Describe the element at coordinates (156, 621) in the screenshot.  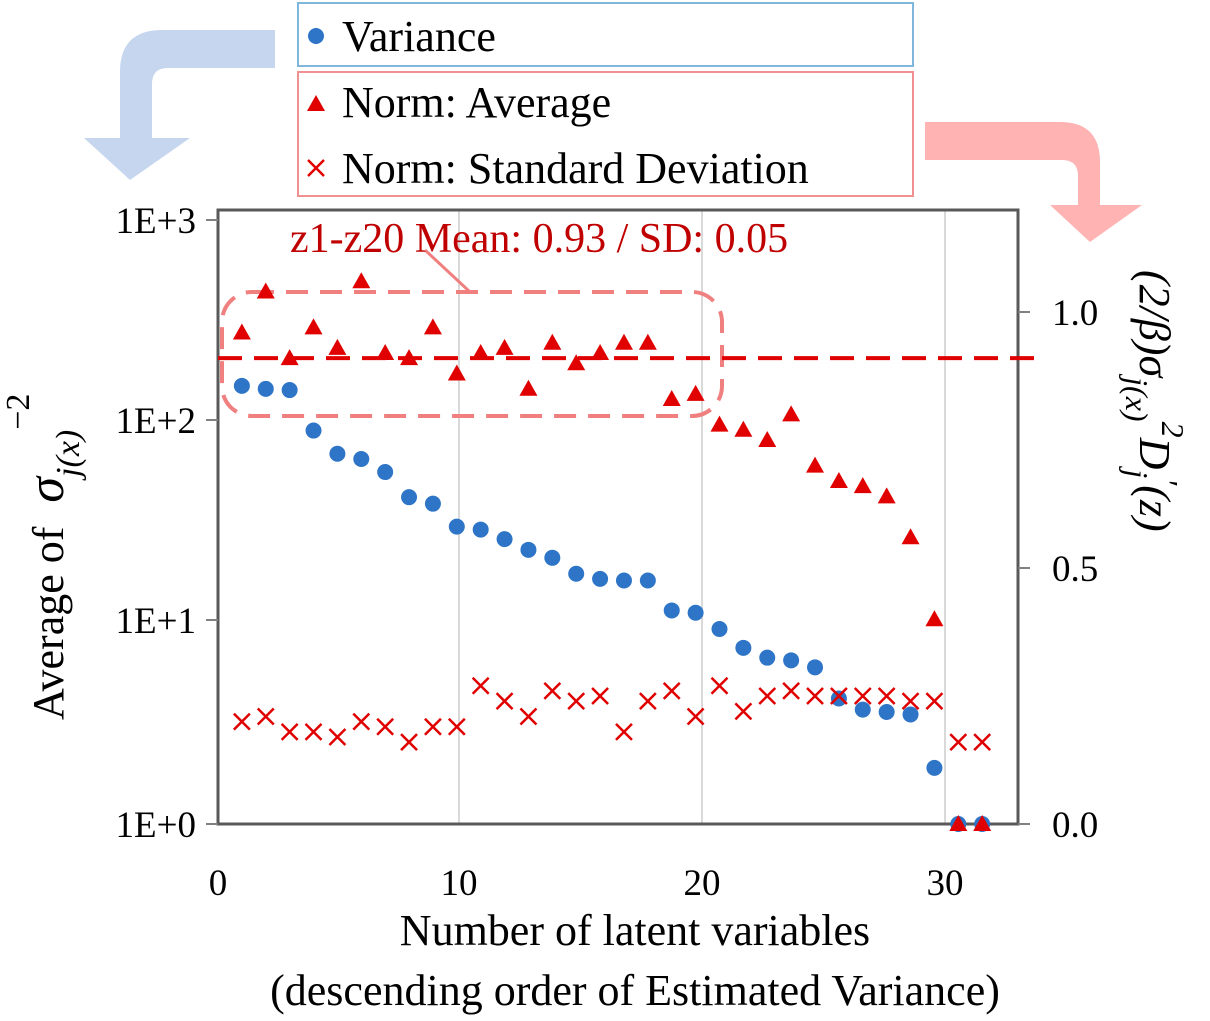
I see `y-left-tick-10: 1E+1` at that location.